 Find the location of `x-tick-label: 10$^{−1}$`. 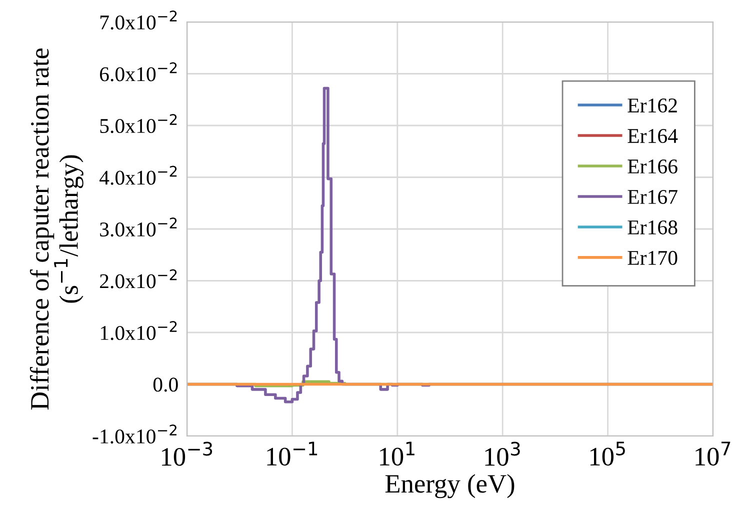

x-tick-label: 10$^{−1}$ is located at coordinates (292, 454).